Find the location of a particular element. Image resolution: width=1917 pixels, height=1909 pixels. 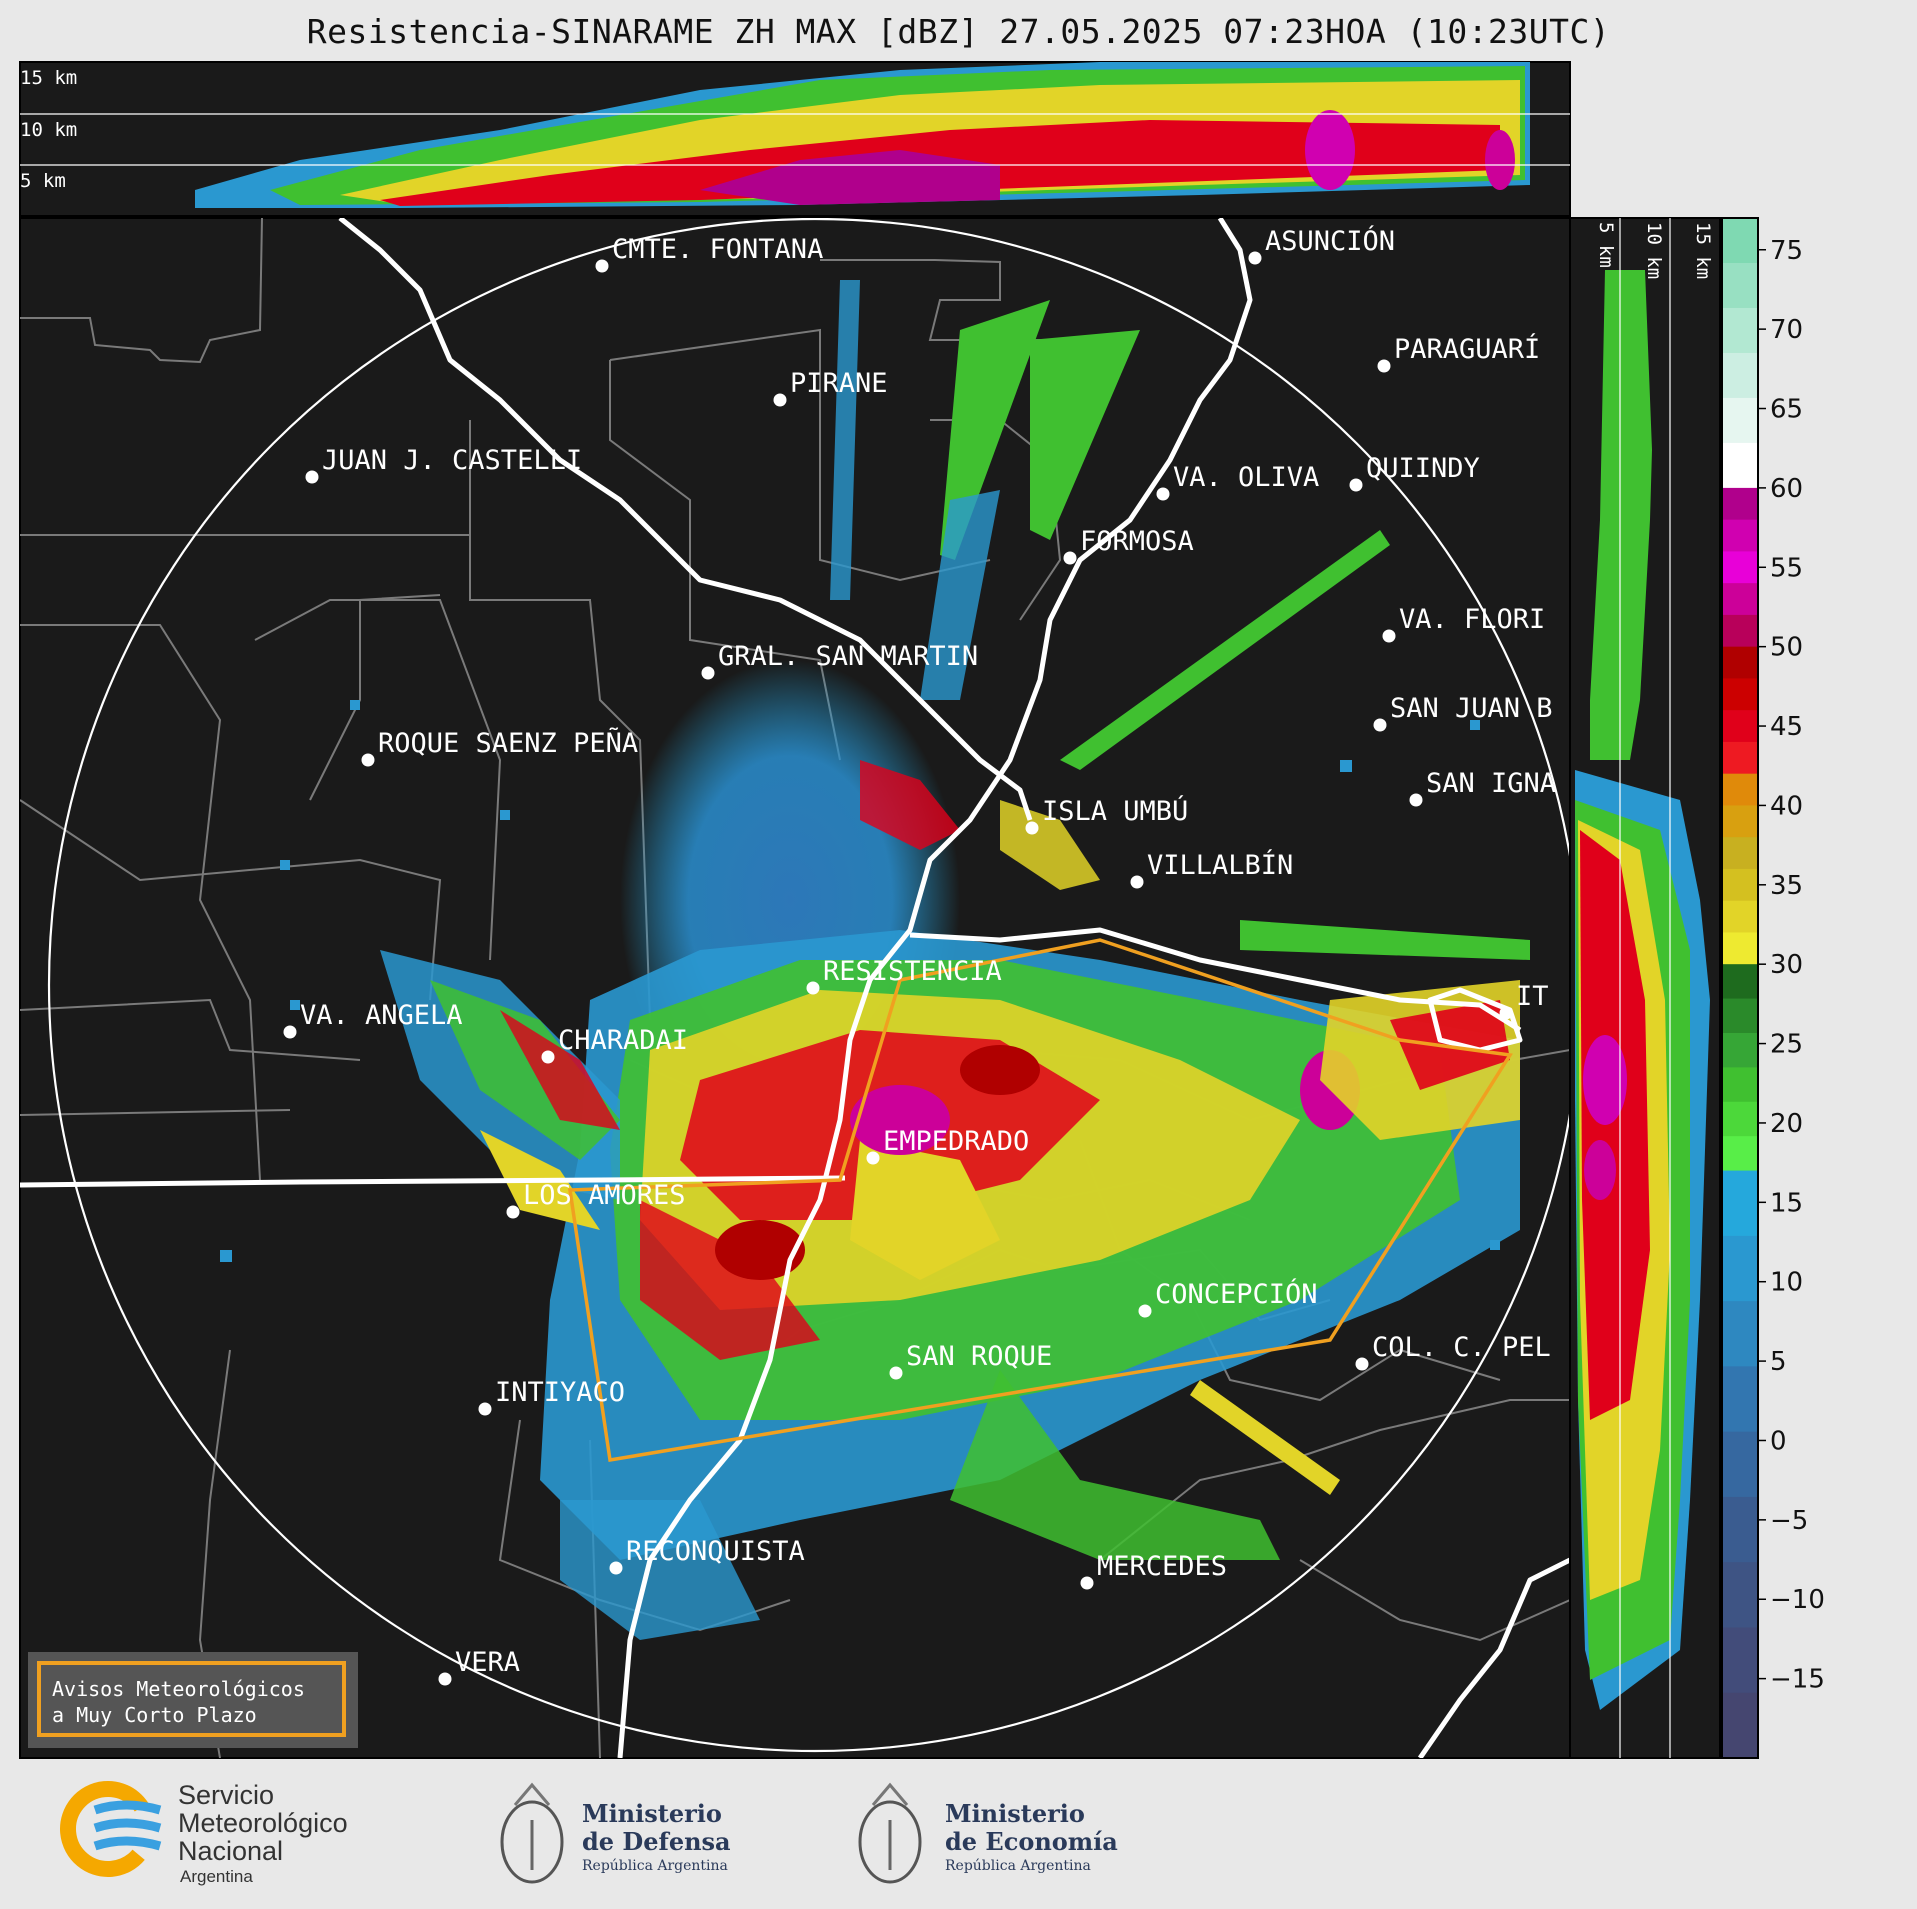

side-profile-label-15km: 15 km is located at coordinates (1703, 250).